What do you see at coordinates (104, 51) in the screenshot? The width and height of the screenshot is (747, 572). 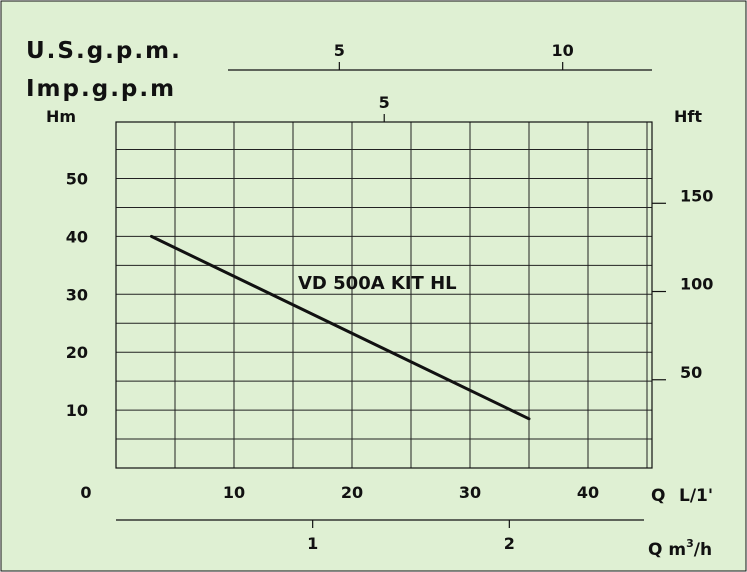 I see `usgpm-axis-label: U.S.g.p.m.` at bounding box center [104, 51].